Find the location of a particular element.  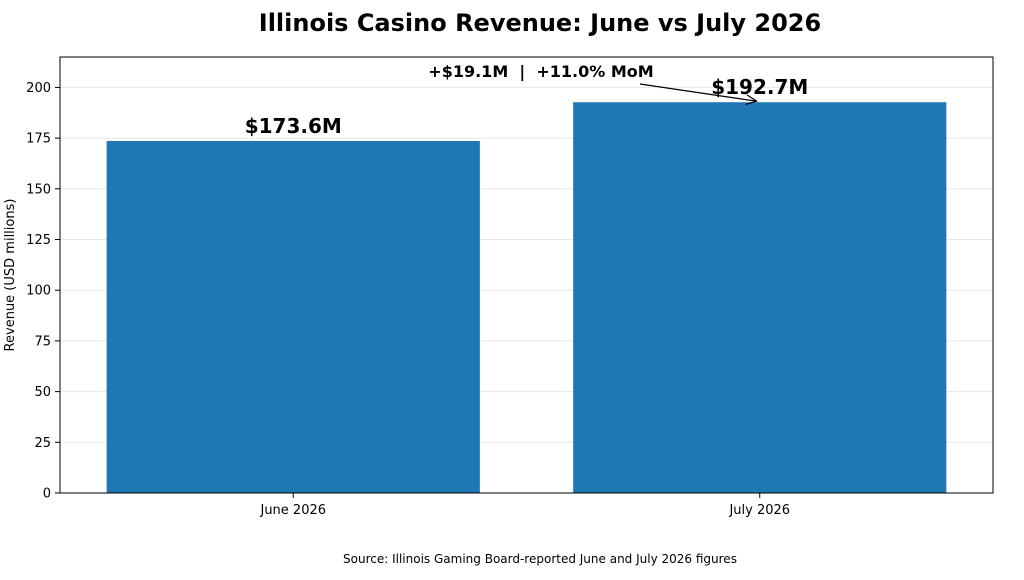

data-labels: $173.6M $192.7M is located at coordinates (527, 106).